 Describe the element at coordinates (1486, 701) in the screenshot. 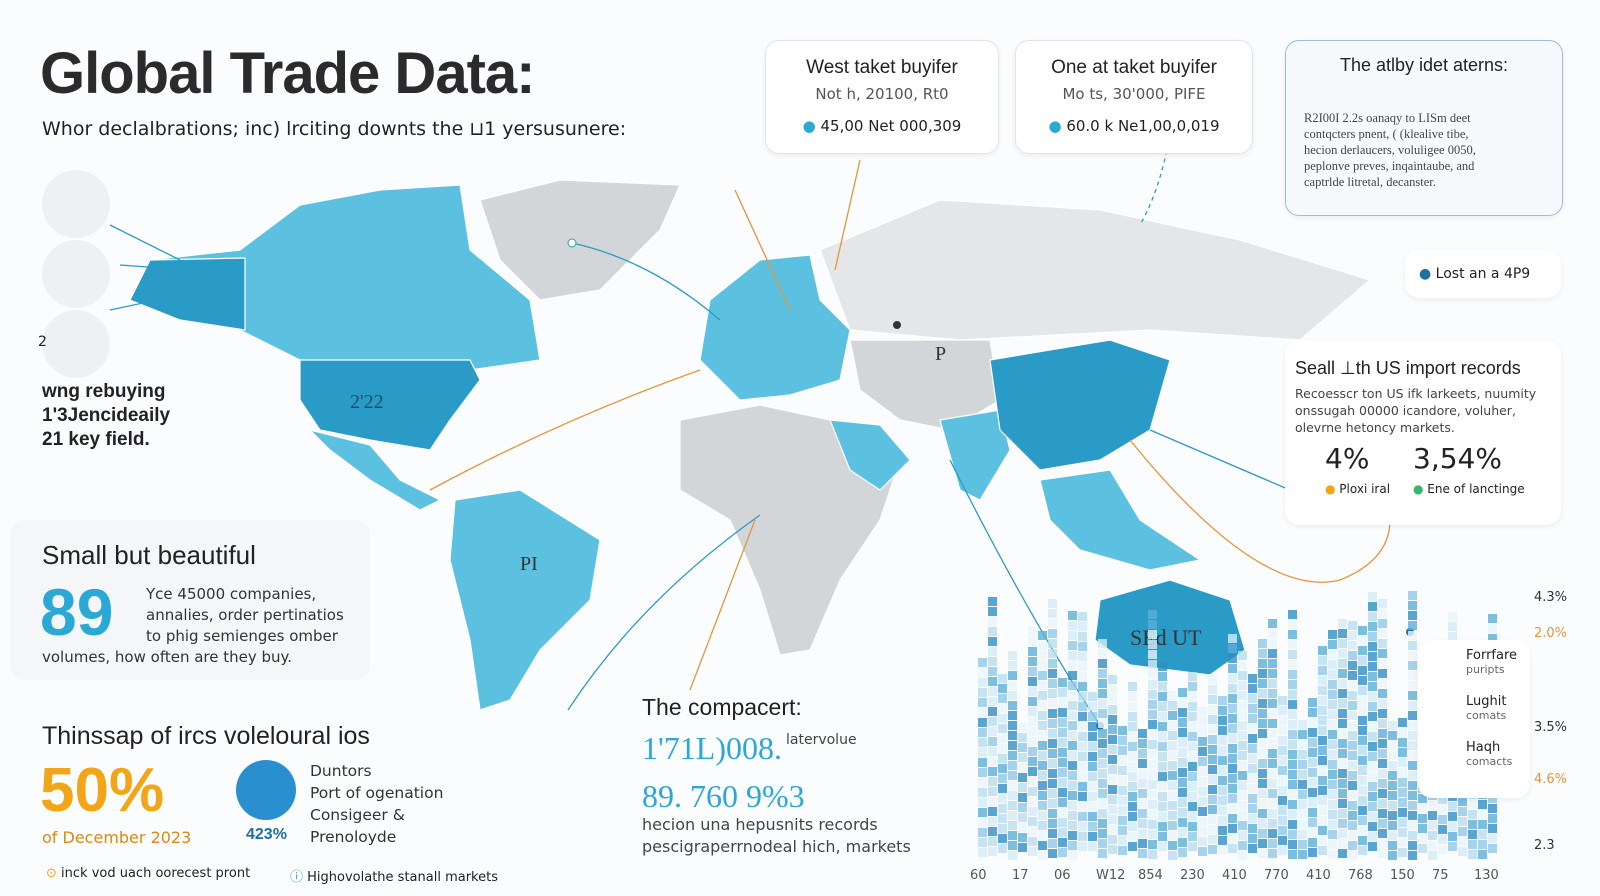

I see `side-title: Lughit` at that location.